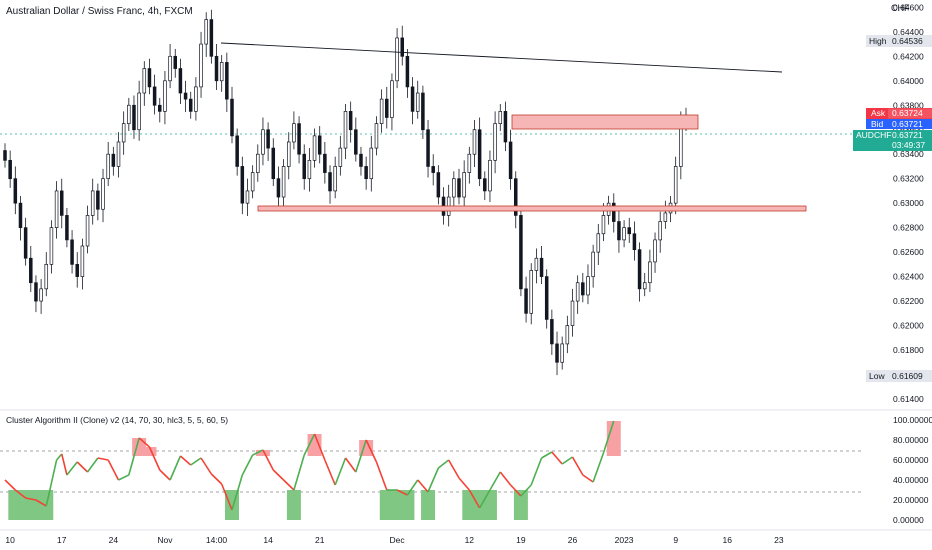 The image size is (932, 550). I want to click on low-label: Low, so click(877, 376).